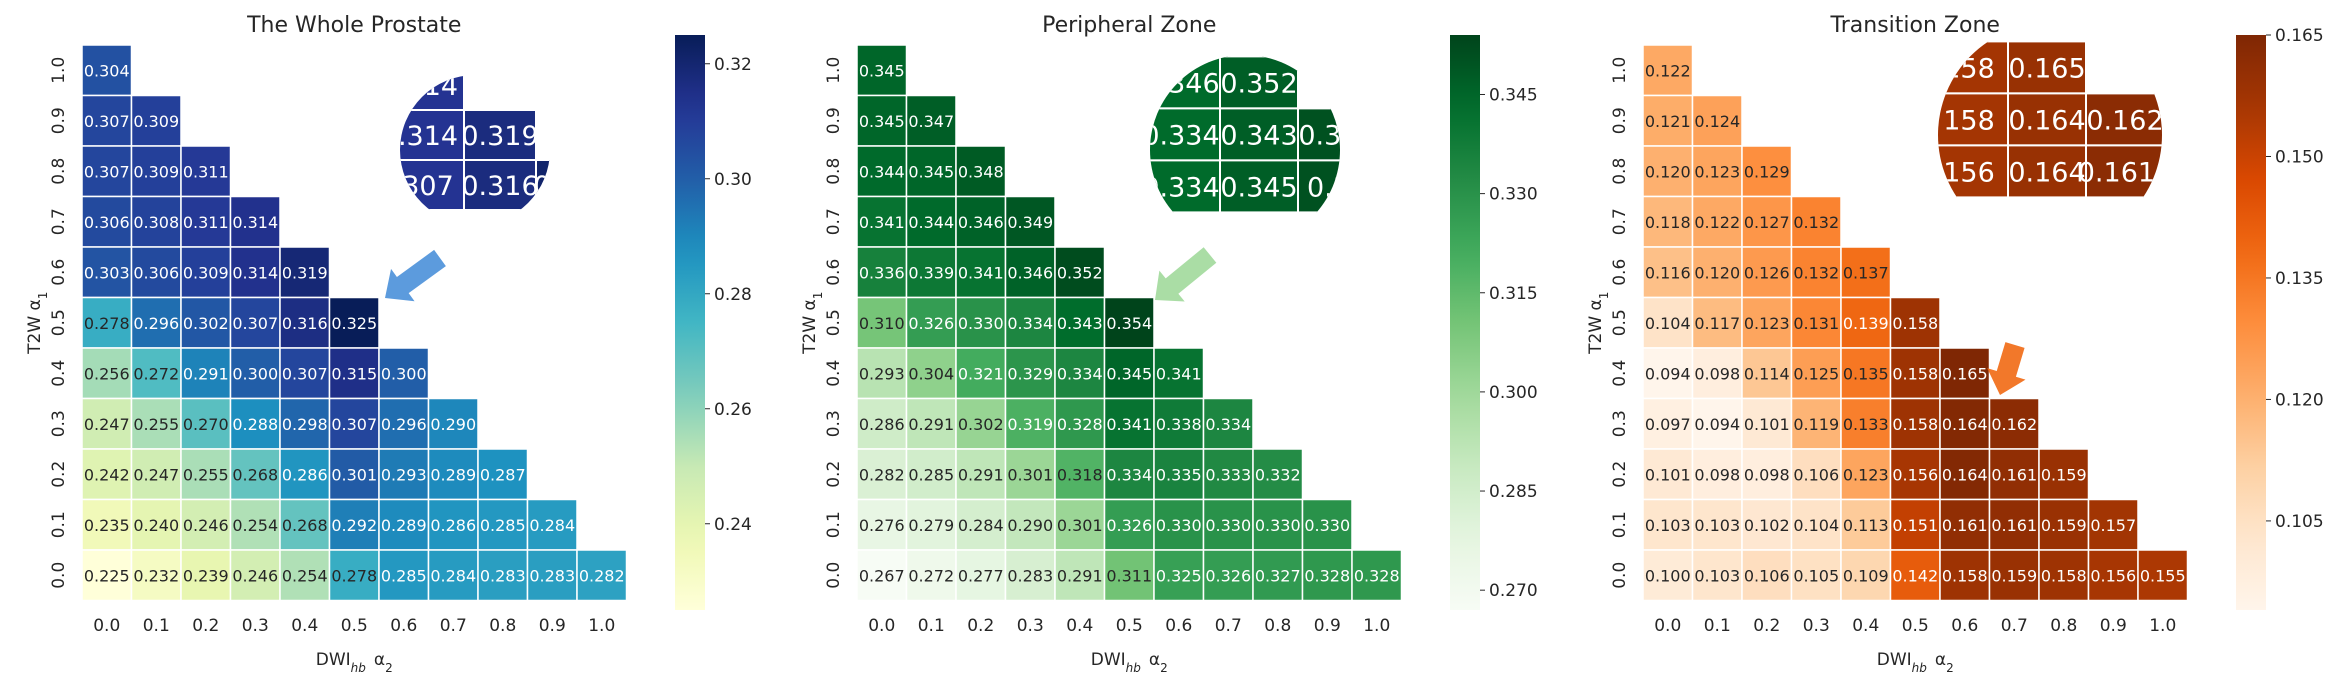 Image resolution: width=2342 pixels, height=685 pixels. I want to click on cell-value-label: 0.338, so click(1179, 424).